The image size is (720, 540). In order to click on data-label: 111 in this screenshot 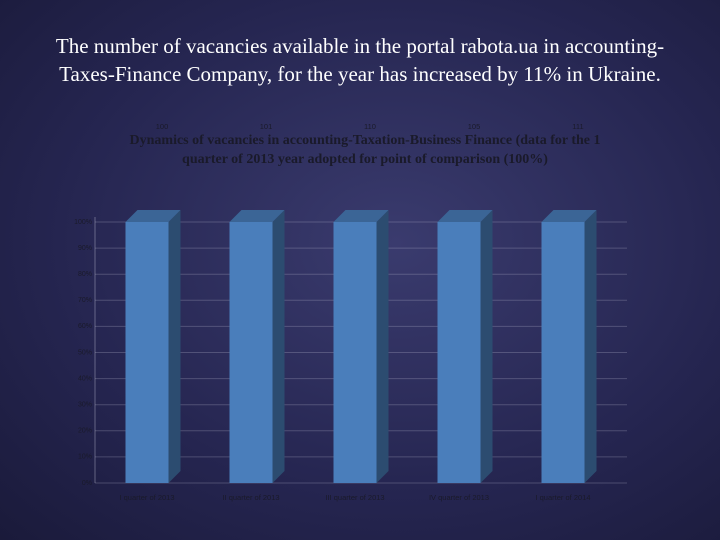, I will do `click(577, 126)`.